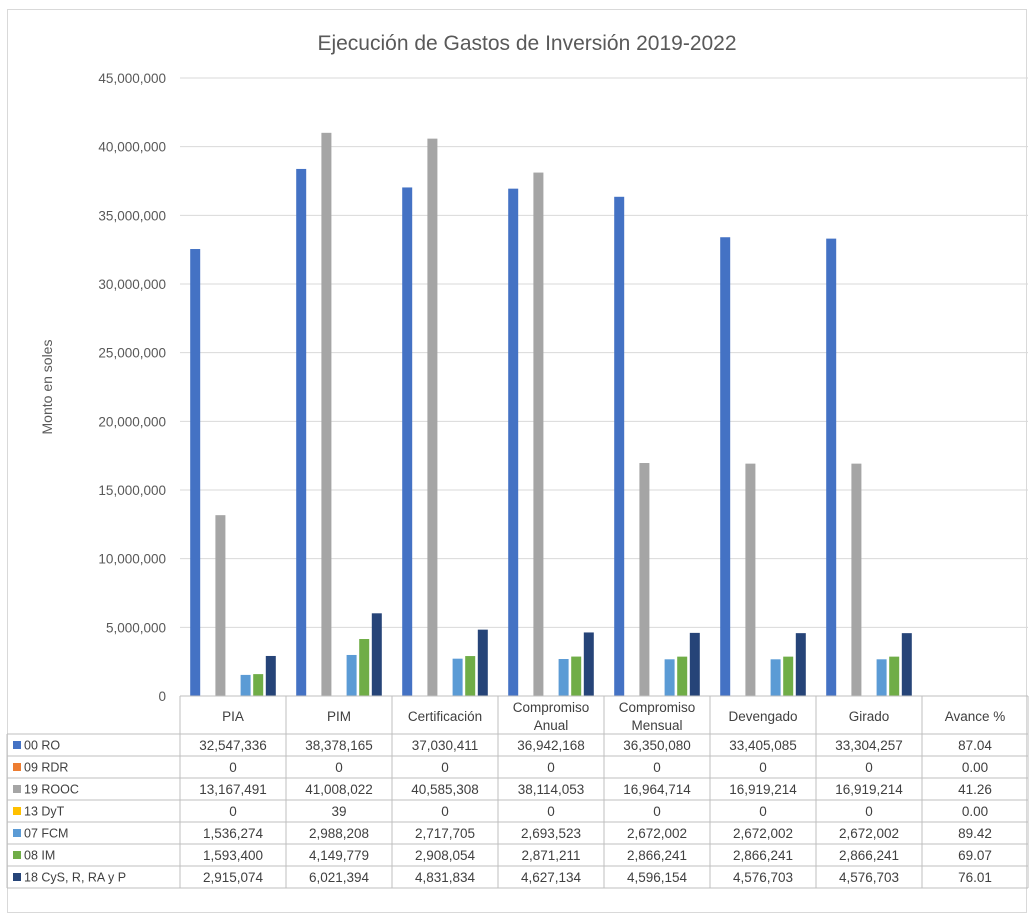 This screenshot has width=1034, height=920. I want to click on y-tick-label: 10,000,000, so click(132, 559).